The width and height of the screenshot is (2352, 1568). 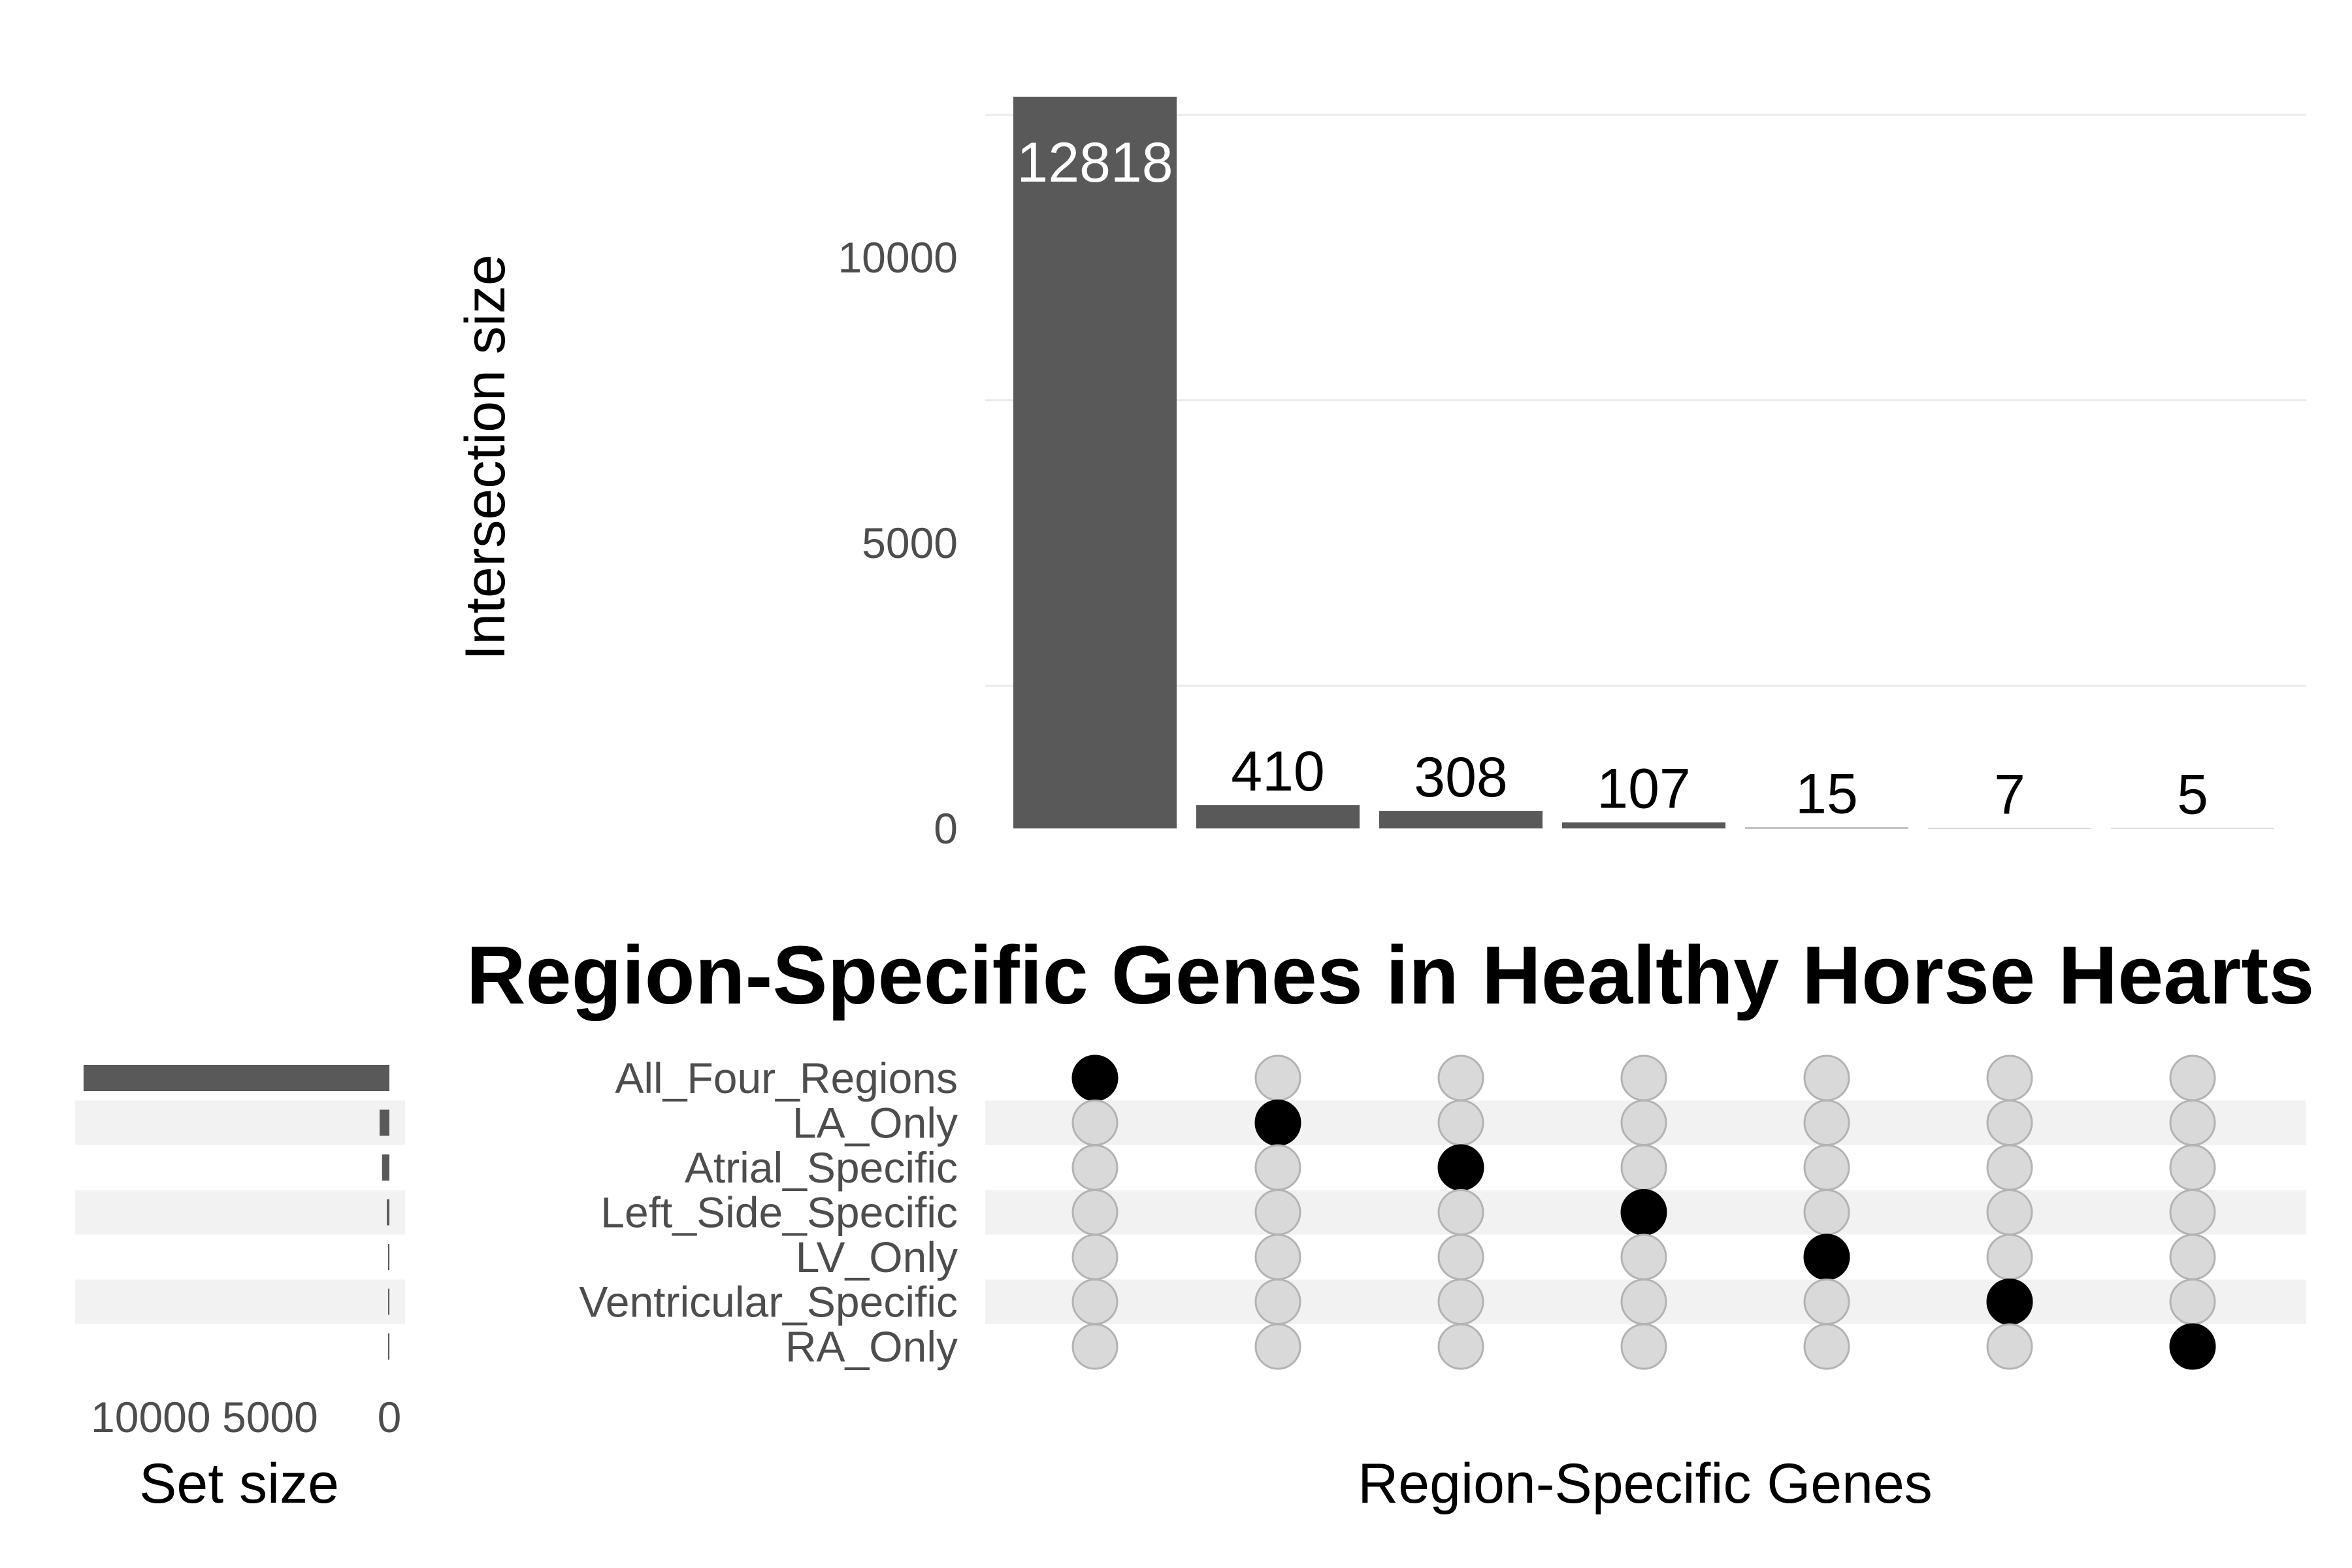 I want to click on set-size-tick-label: 5000, so click(x=270, y=1417).